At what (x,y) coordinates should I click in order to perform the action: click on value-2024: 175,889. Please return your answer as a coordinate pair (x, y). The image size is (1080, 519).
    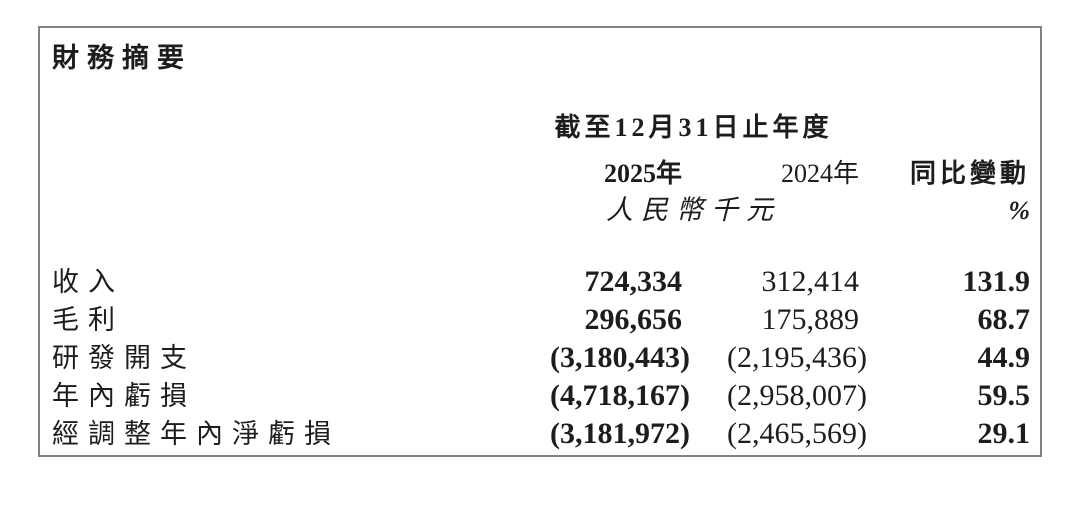
    Looking at the image, I should click on (810, 319).